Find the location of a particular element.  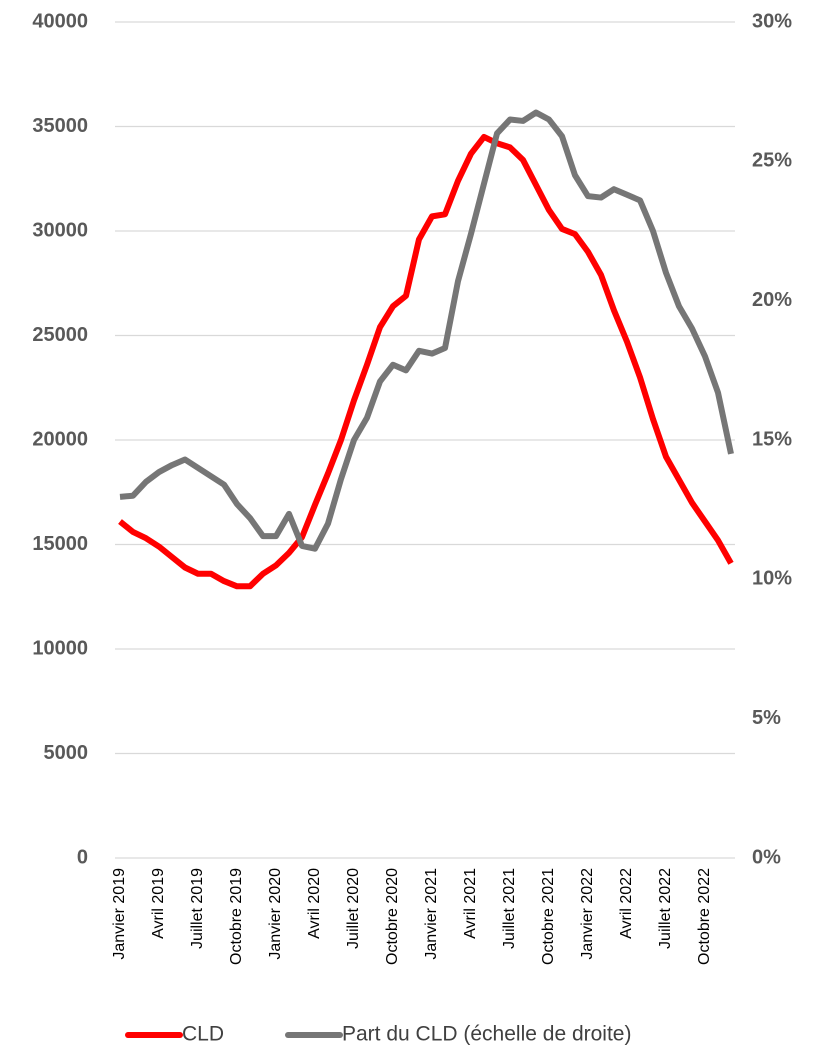

y-tick-label: 40000 is located at coordinates (60, 21).